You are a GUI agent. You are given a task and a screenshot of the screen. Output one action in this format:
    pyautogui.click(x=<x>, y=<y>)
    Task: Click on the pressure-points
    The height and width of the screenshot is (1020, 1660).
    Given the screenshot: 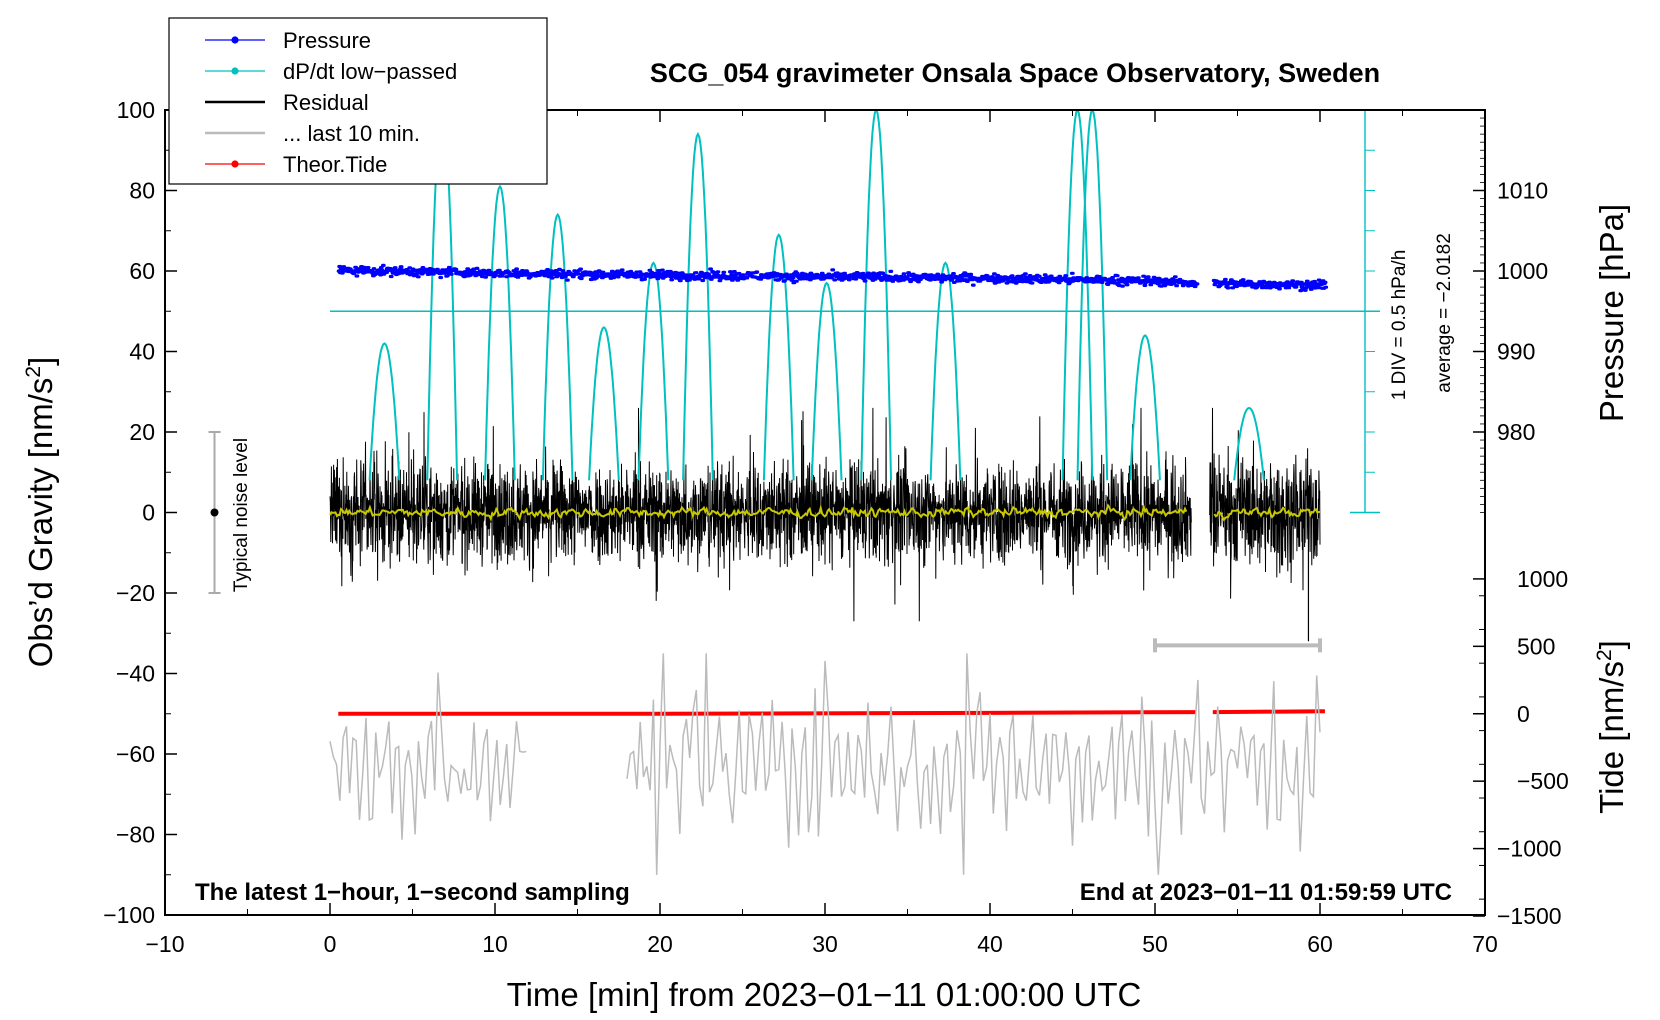 What is the action you would take?
    pyautogui.click(x=832, y=278)
    